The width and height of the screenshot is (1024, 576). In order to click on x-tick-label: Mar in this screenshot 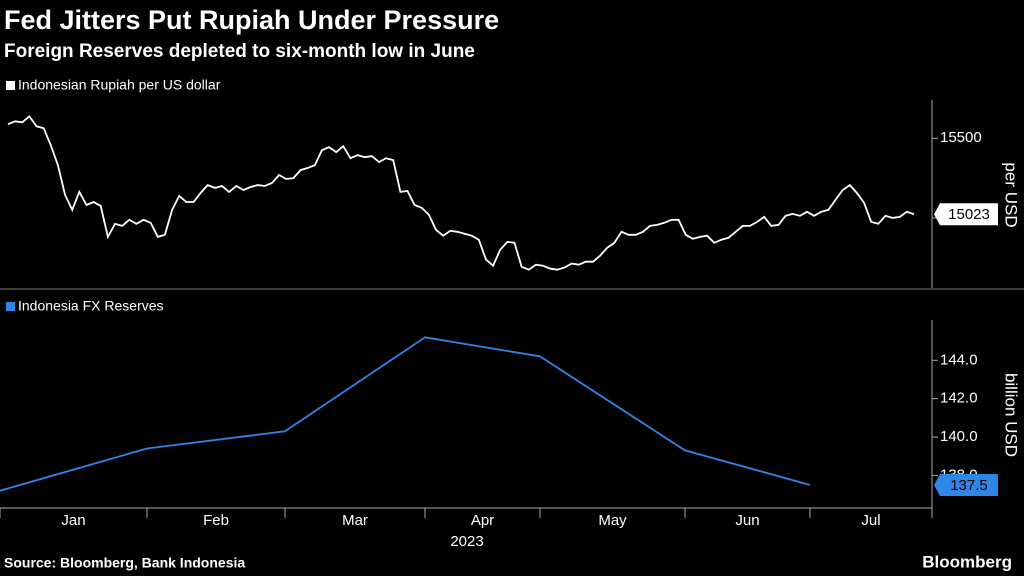, I will do `click(355, 520)`.